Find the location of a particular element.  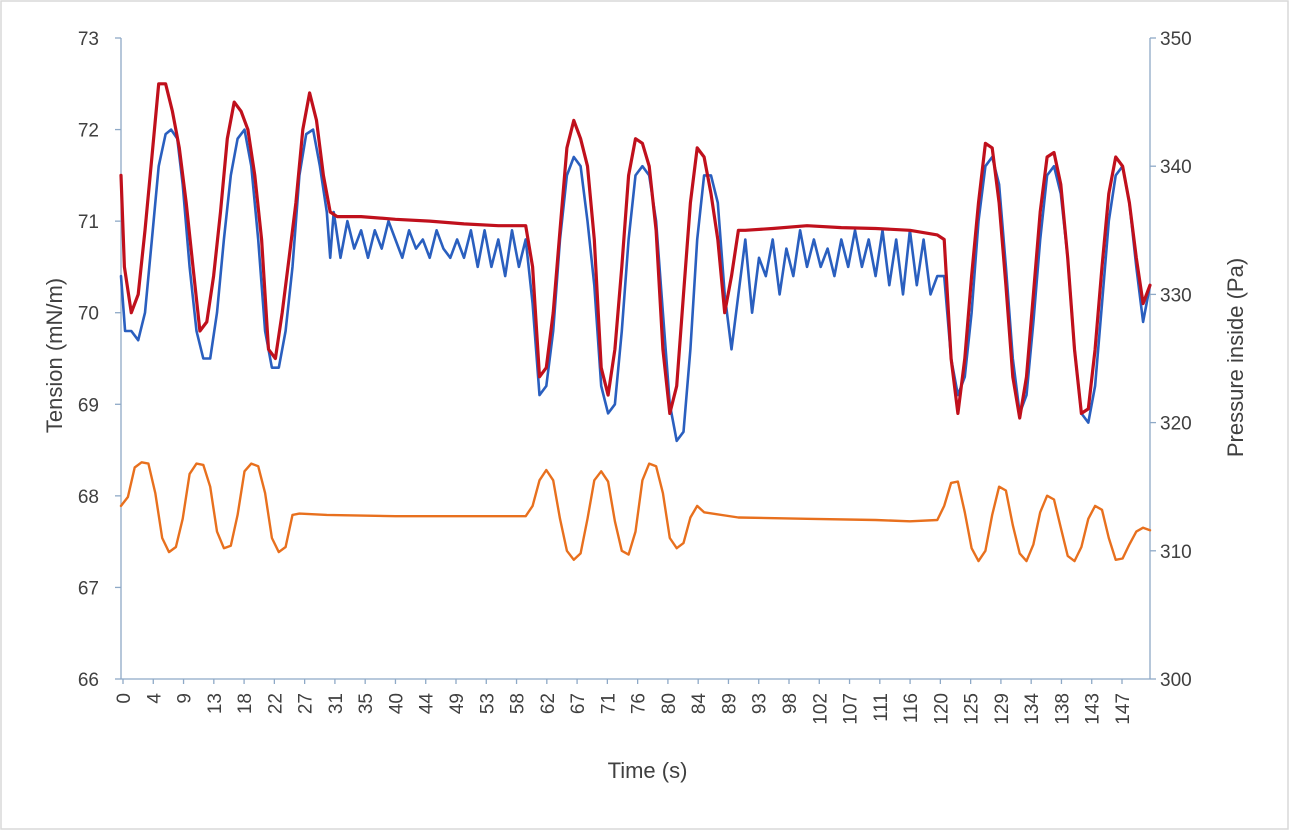

x-tick-label: 120 is located at coordinates (941, 709).